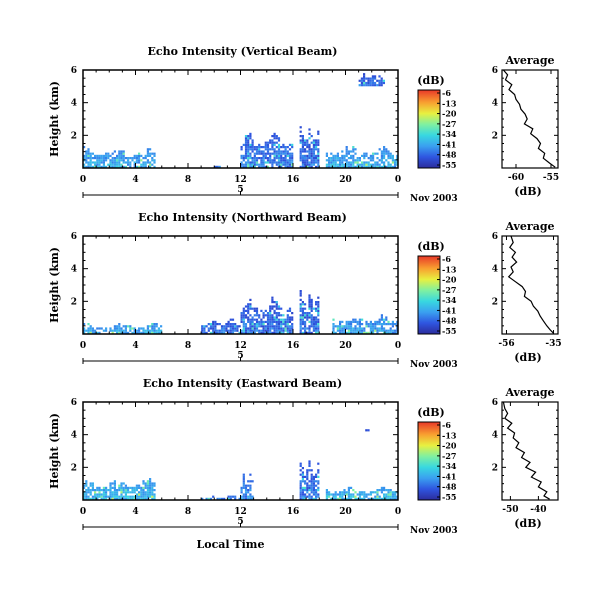  I want to click on x-tick-label: 8, so click(188, 512).